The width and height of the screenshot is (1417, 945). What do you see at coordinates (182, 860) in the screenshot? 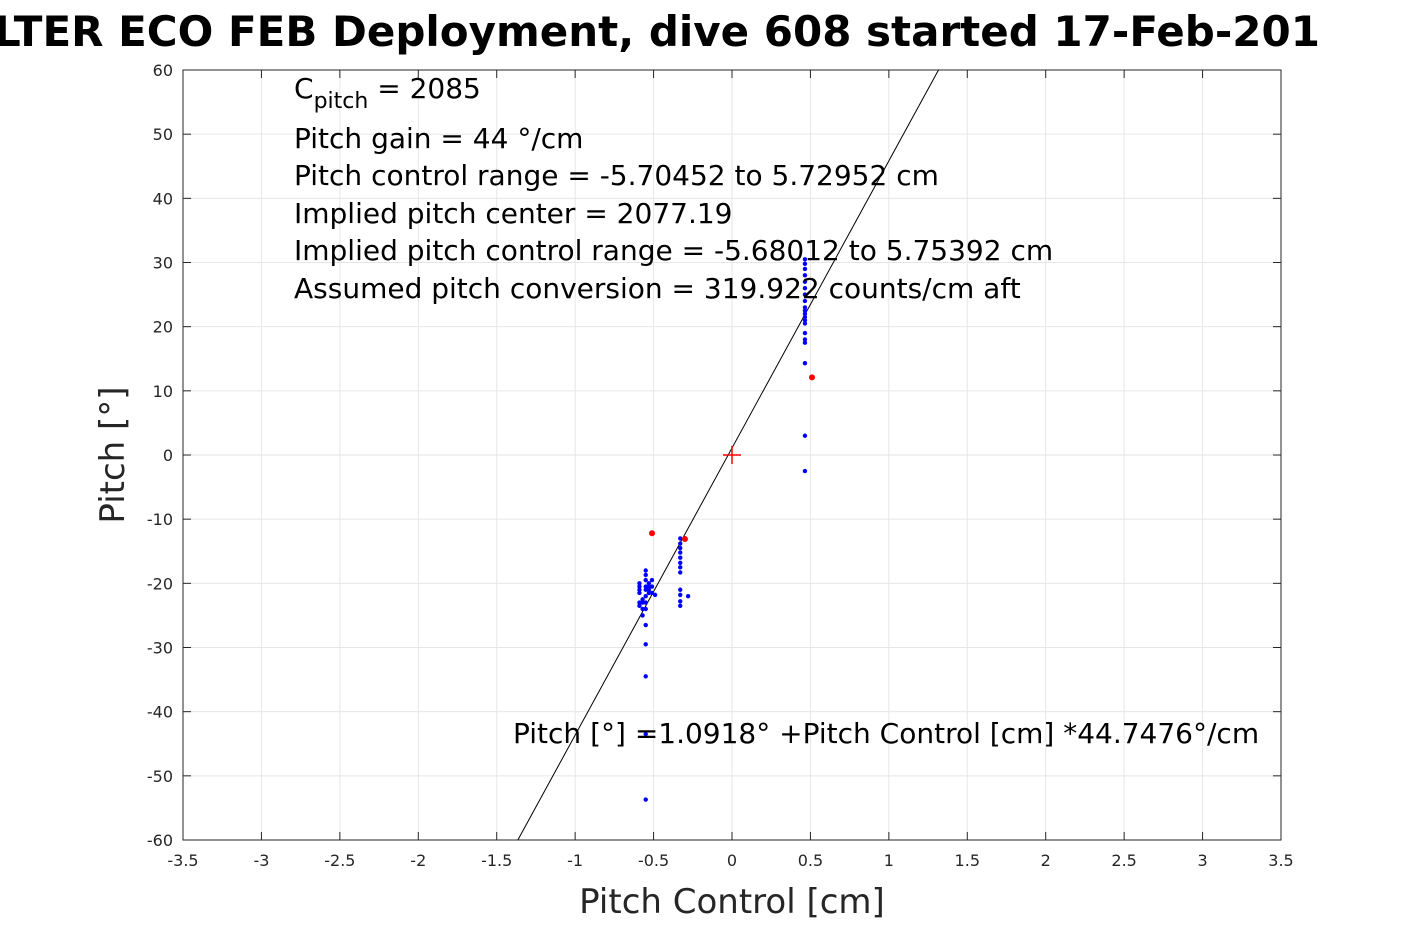
I see `x-tick-label: -3.5` at bounding box center [182, 860].